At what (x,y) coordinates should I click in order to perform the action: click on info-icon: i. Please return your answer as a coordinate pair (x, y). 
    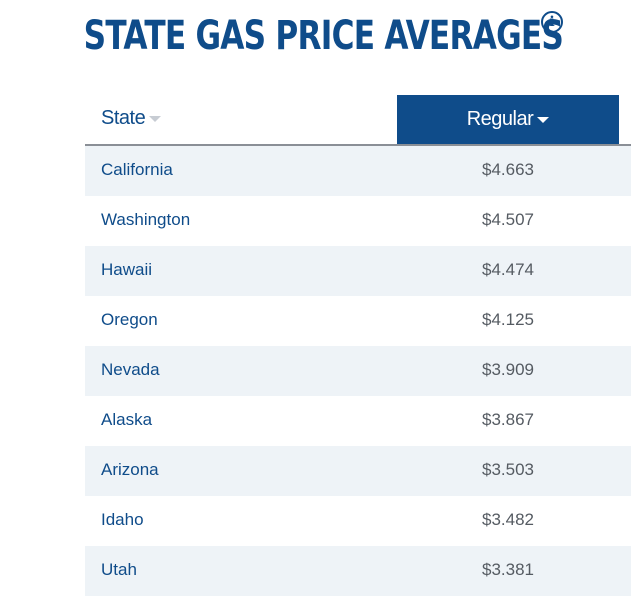
    Looking at the image, I should click on (552, 22).